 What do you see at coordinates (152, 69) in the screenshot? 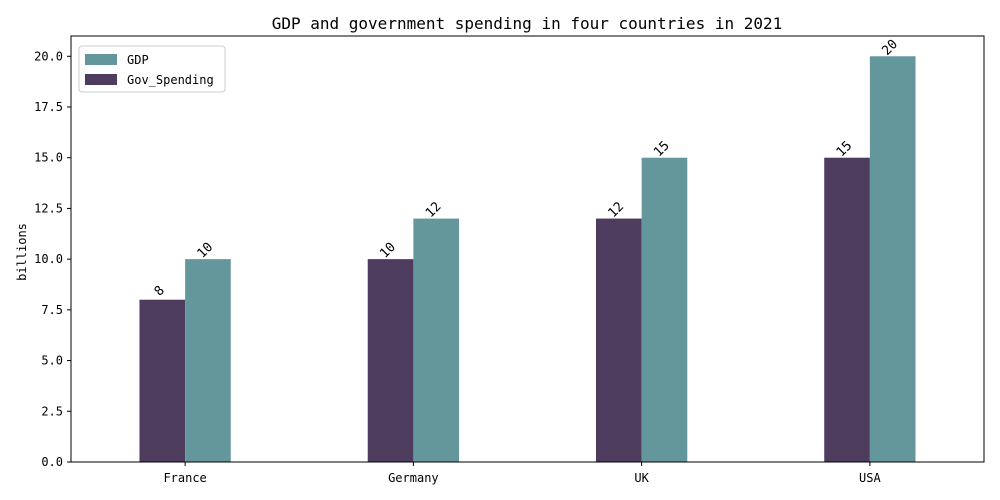
I see `legend: GDP Gov_Spending` at bounding box center [152, 69].